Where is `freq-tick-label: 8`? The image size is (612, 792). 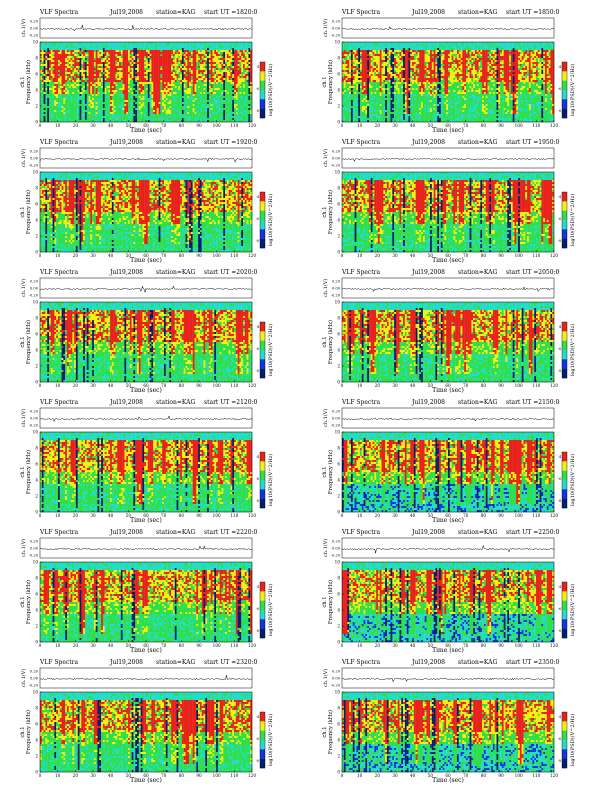
freq-tick-label: 8 is located at coordinates (338, 318).